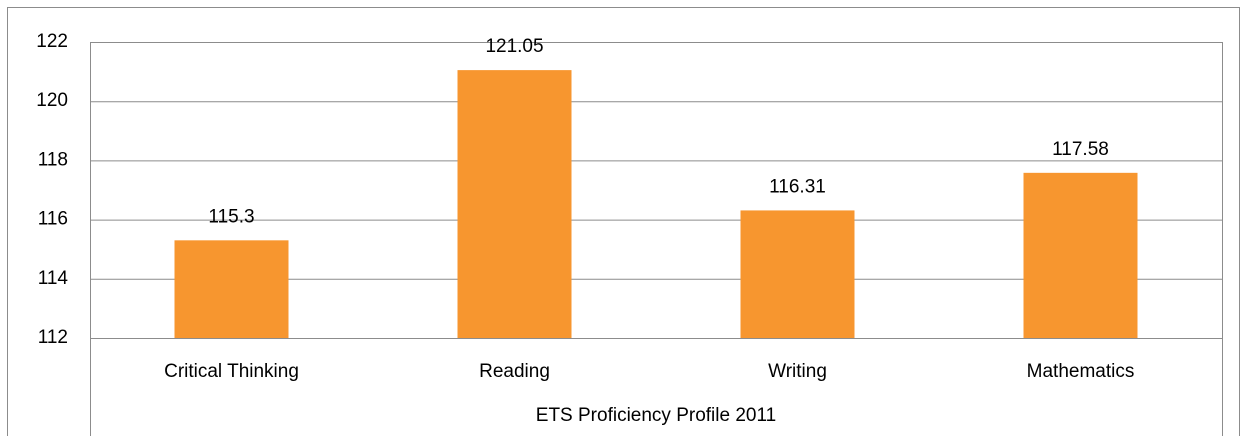 This screenshot has width=1247, height=436. Describe the element at coordinates (797, 186) in the screenshot. I see `value-label: 116.31` at that location.